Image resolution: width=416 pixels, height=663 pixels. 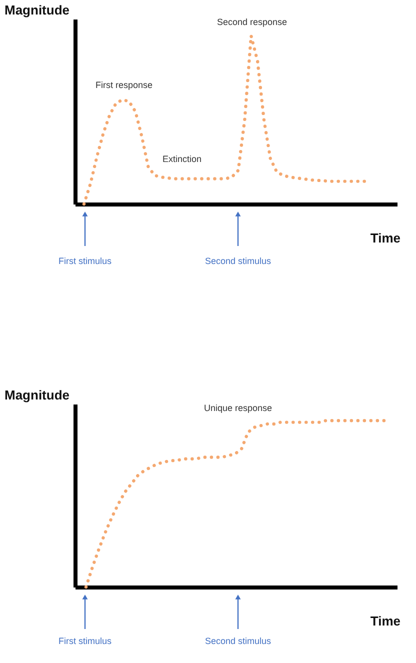 What do you see at coordinates (252, 22) in the screenshot?
I see `text: Second response` at bounding box center [252, 22].